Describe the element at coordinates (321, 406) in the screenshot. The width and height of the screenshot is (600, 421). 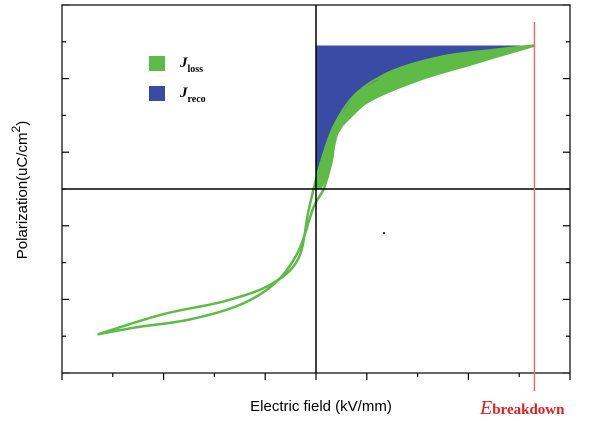
I see `x-axis-title: Electric field (kV/mm)` at that location.